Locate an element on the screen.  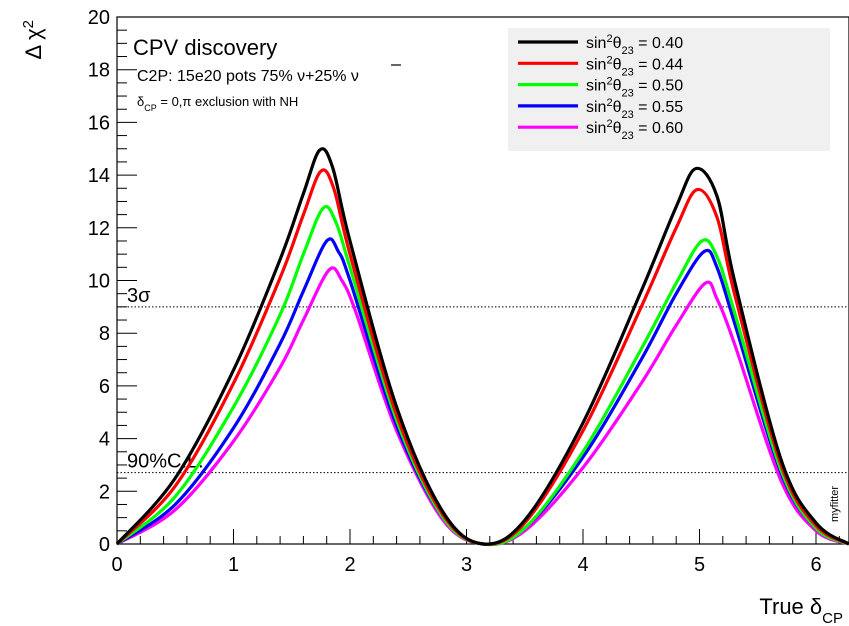
x-tick-label: 3 is located at coordinates (466, 565).